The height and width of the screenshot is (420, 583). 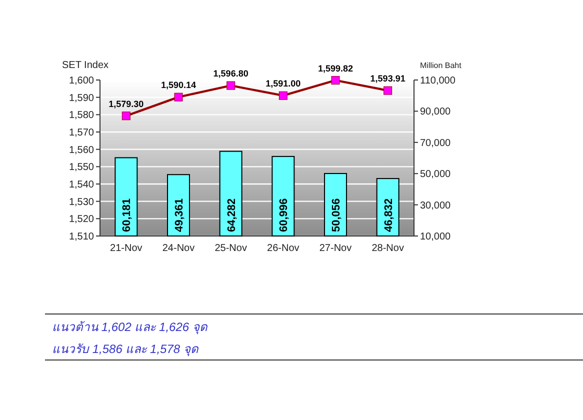 What do you see at coordinates (284, 215) in the screenshot?
I see `data-label: 60,996` at bounding box center [284, 215].